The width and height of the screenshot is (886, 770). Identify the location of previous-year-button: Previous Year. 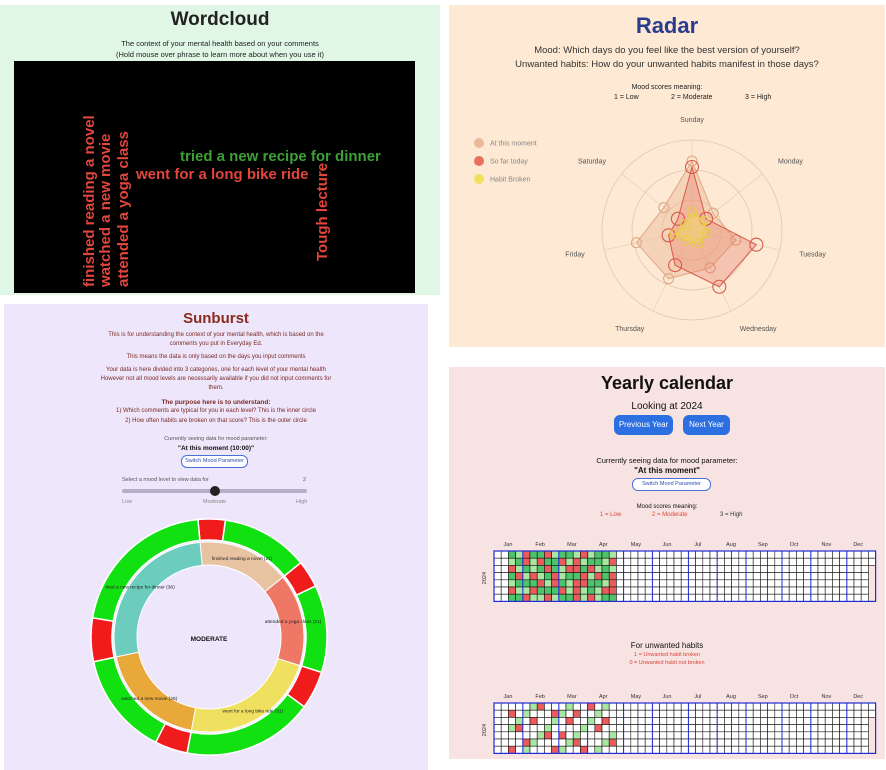
(643, 425).